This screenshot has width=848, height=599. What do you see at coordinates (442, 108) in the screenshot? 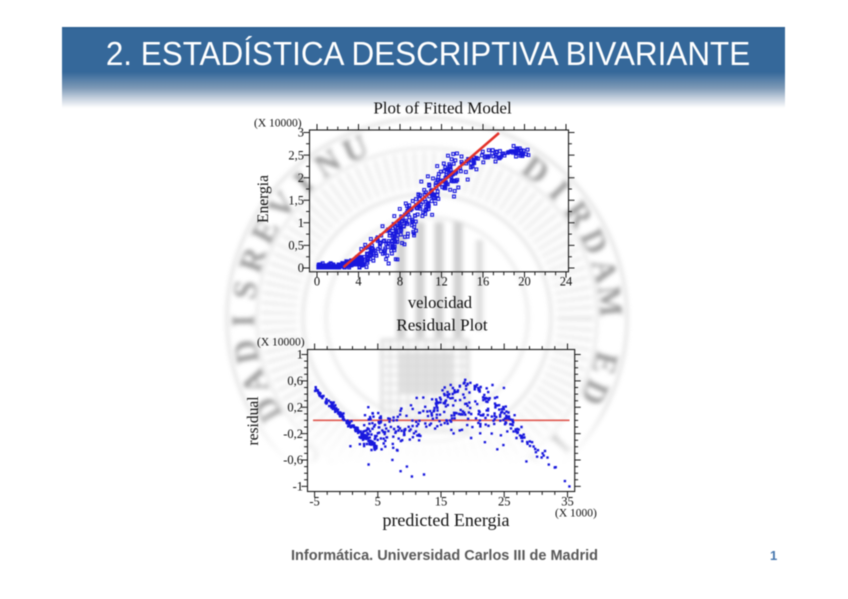
I see `svg-text: Plot of Fitted Model` at bounding box center [442, 108].